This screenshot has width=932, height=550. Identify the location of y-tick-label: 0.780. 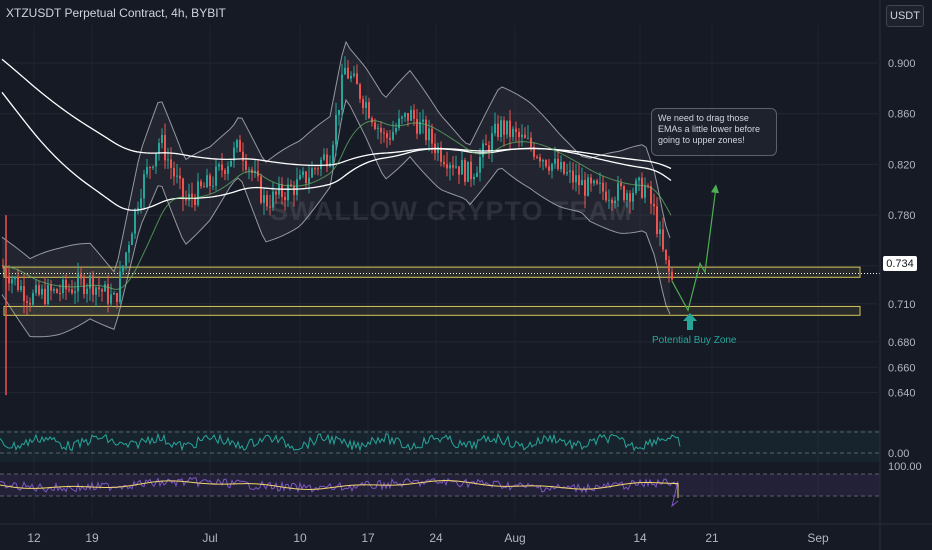
(902, 216).